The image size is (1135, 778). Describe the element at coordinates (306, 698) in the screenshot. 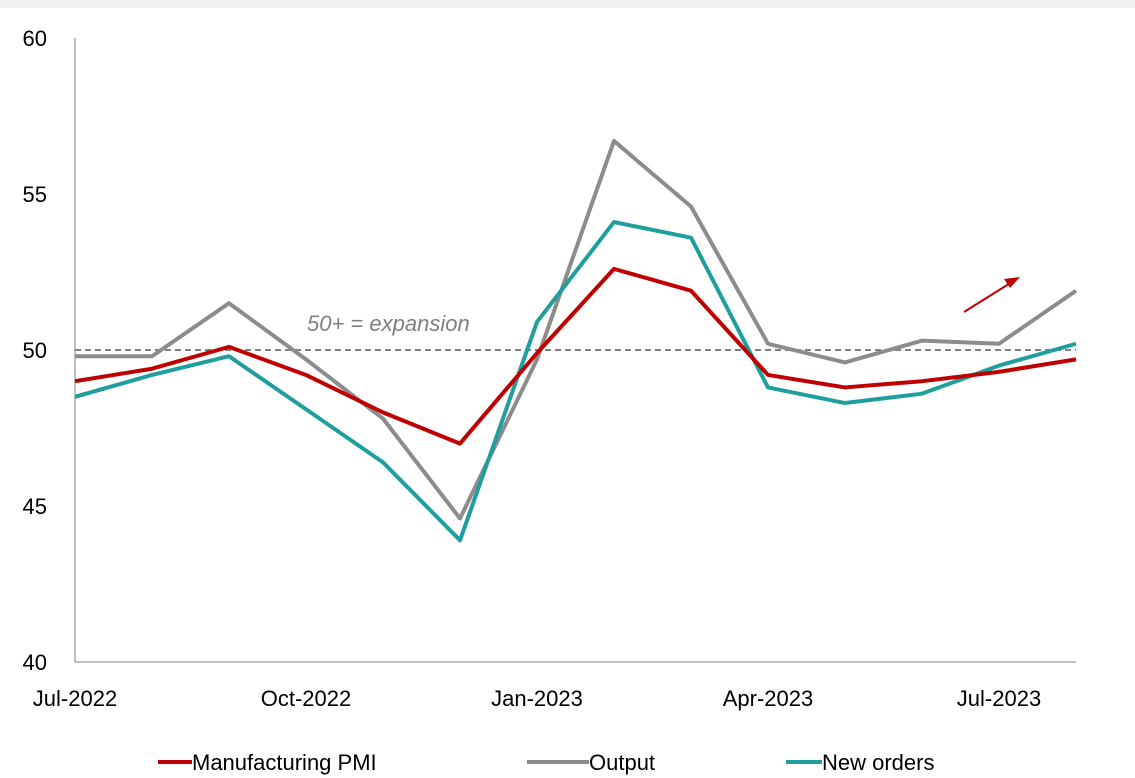

I see `x-tick-label: Oct-2022` at that location.